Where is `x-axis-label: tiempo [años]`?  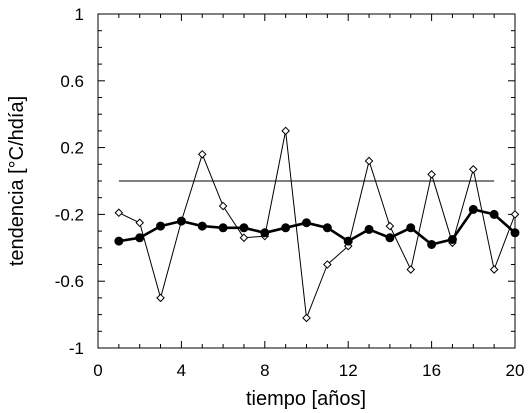 x-axis-label: tiempo [años] is located at coordinates (306, 399).